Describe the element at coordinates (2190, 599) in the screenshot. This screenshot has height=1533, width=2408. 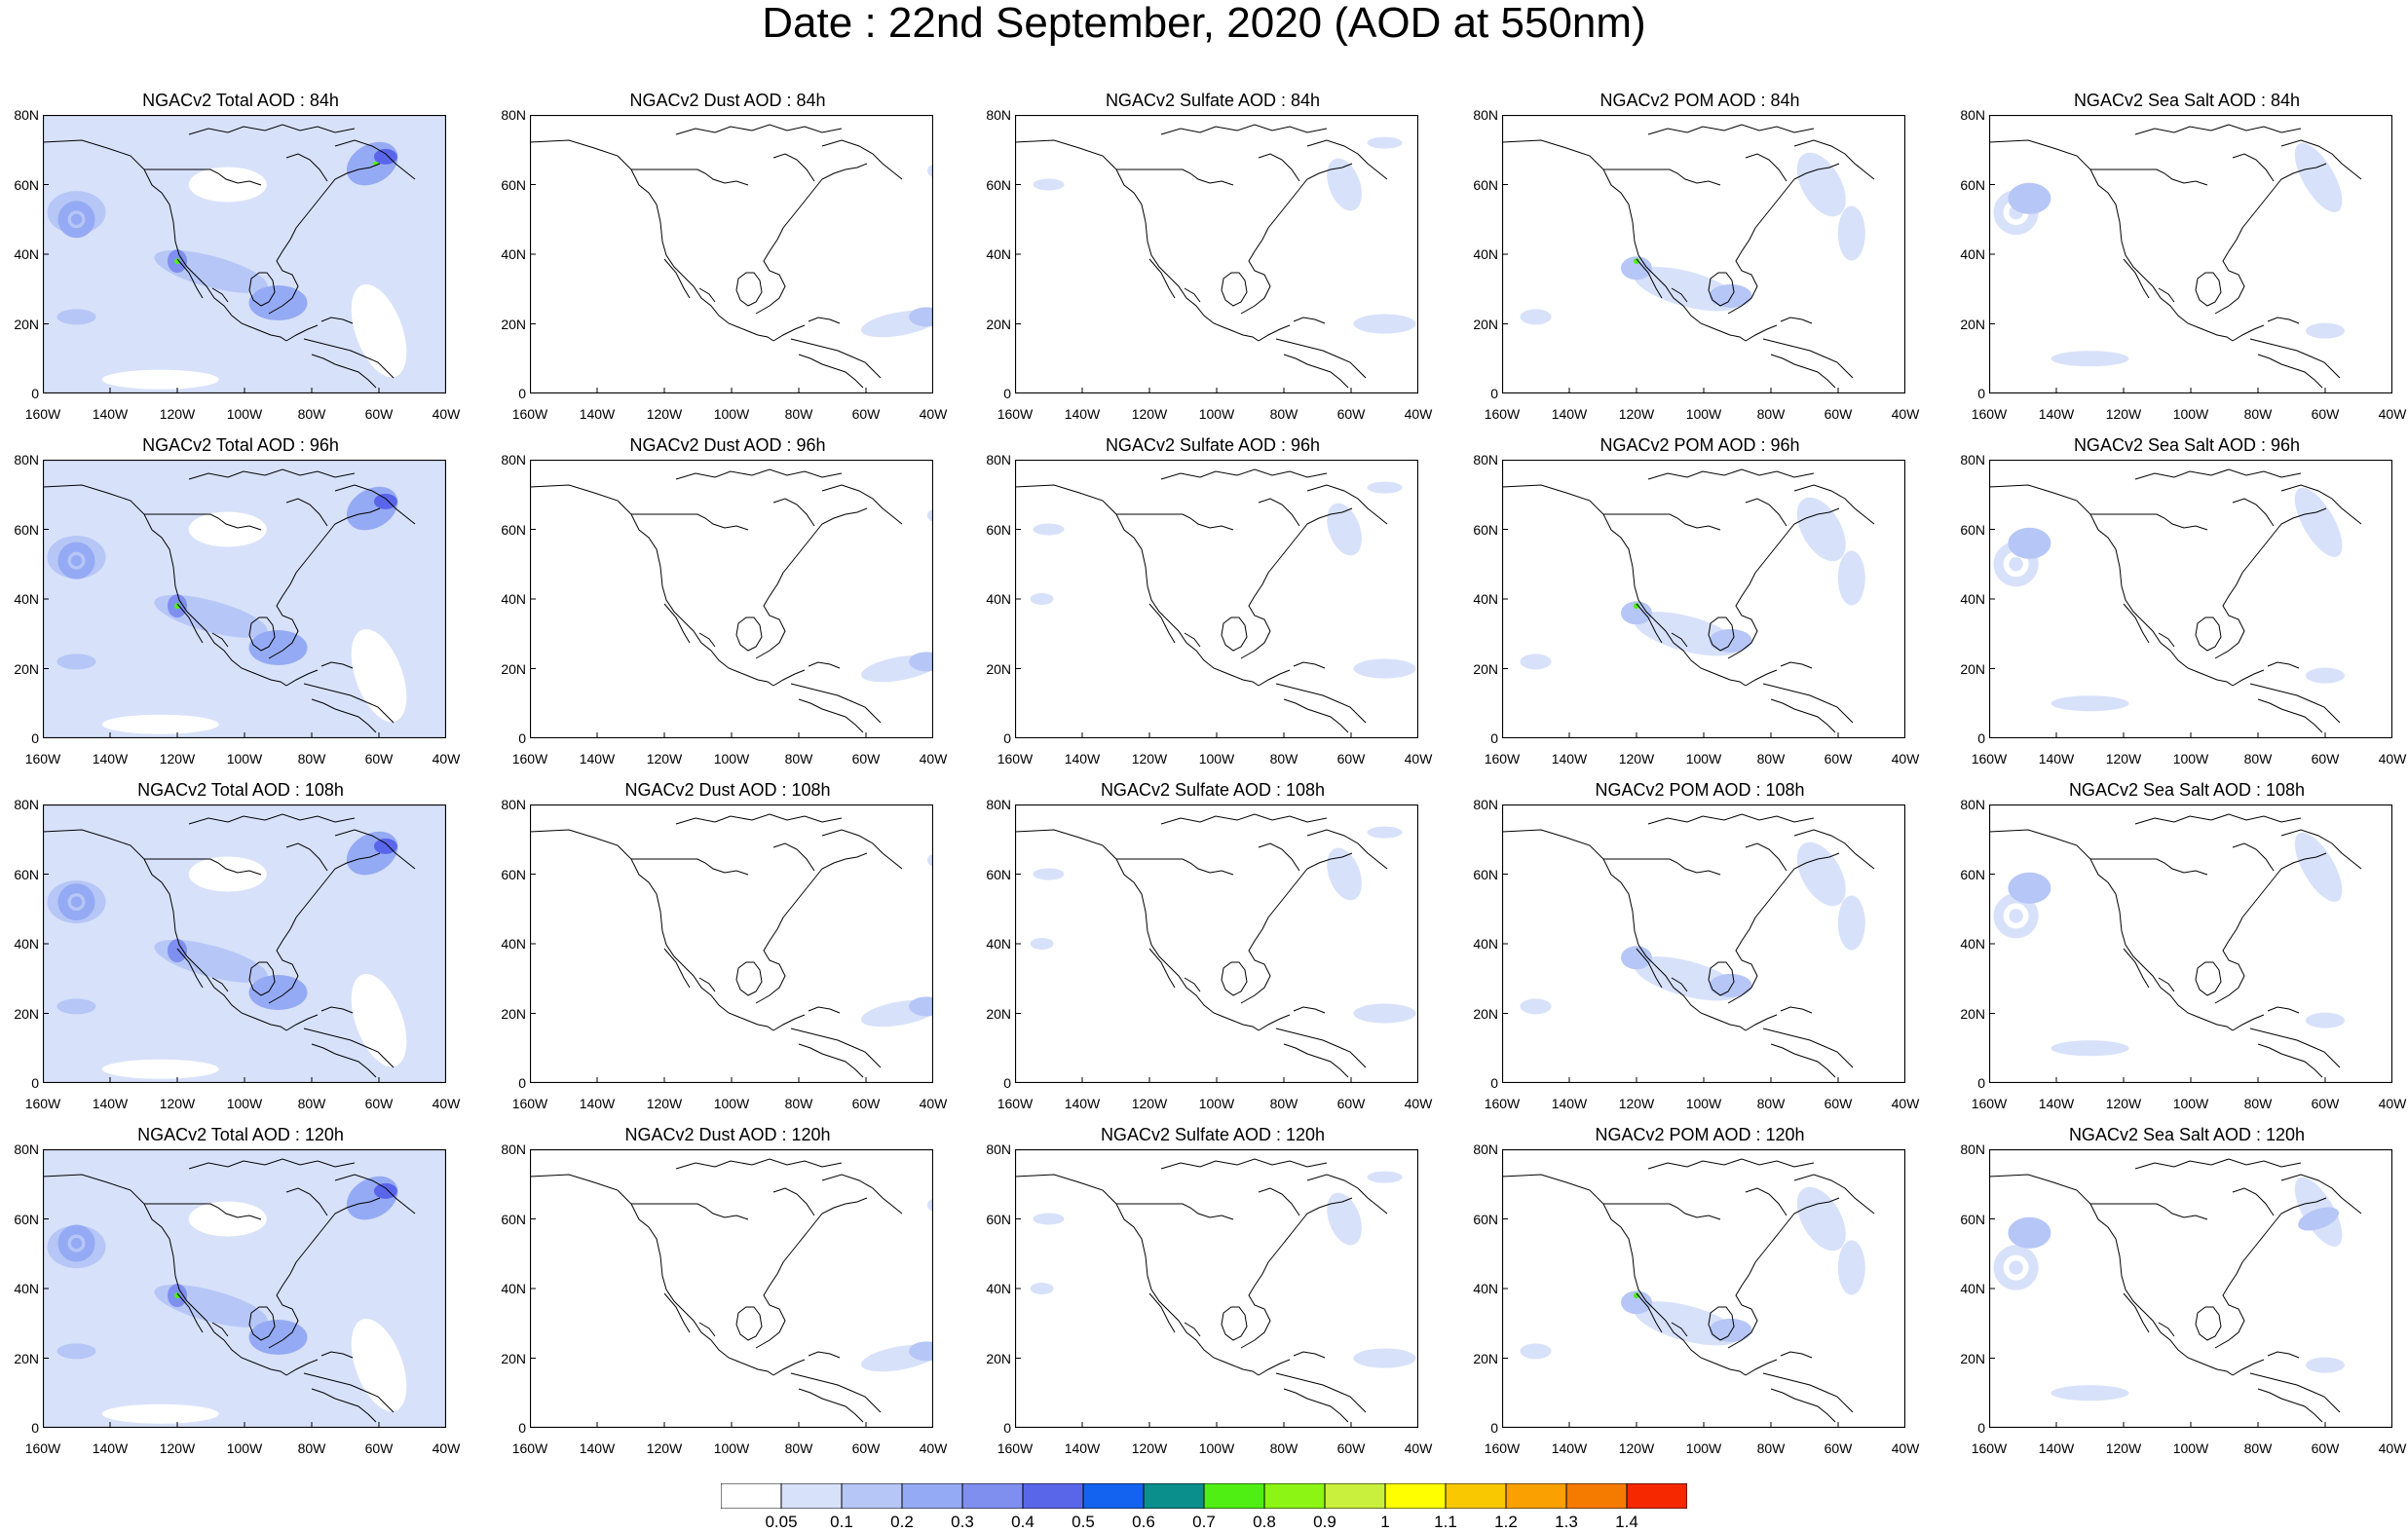
I see `map-canvas` at that location.